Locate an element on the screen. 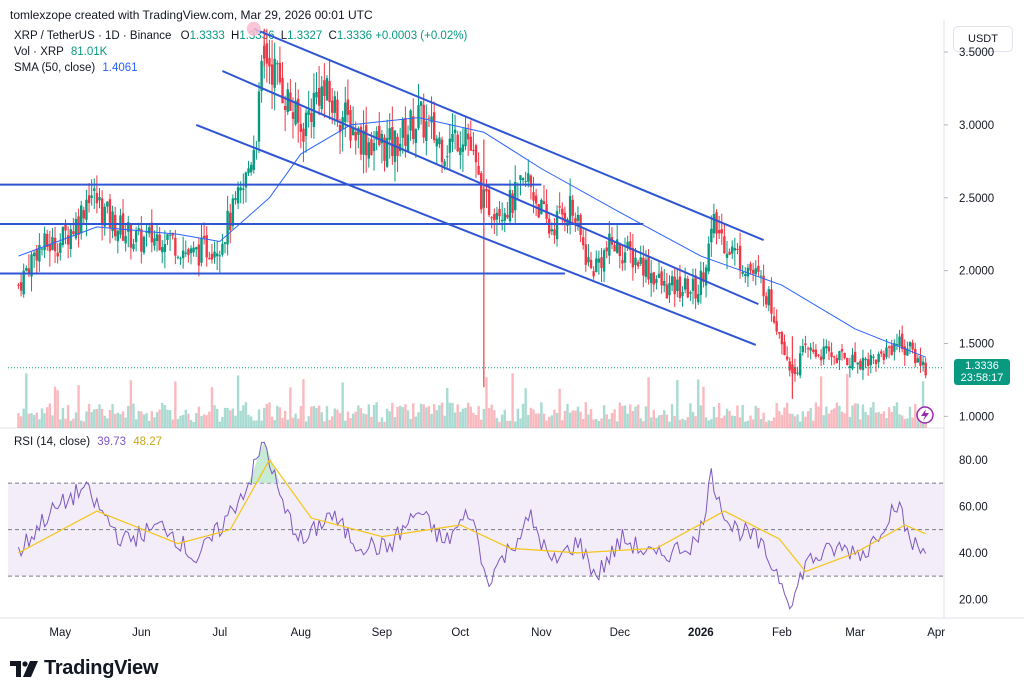 The width and height of the screenshot is (1024, 696). rsi-ma-value: 48.27 is located at coordinates (148, 442).